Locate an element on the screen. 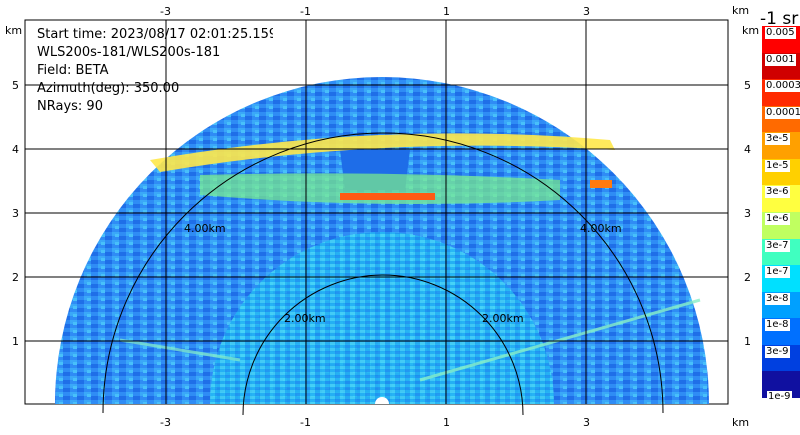 The width and height of the screenshot is (800, 435). ring-label-4km-left: 4.00km is located at coordinates (205, 228).